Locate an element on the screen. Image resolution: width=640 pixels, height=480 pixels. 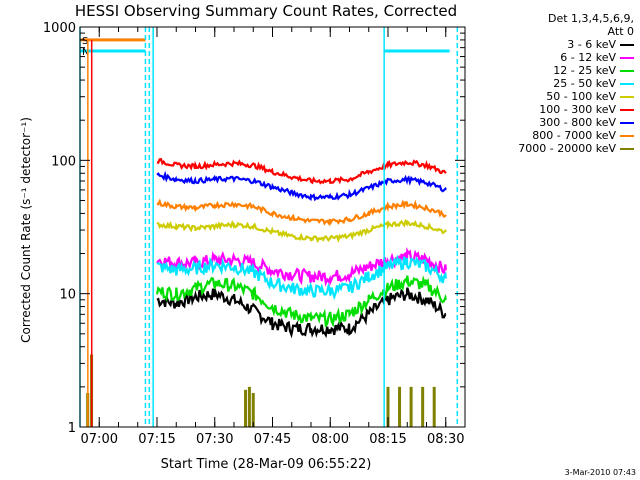
legend-entry: 800 - 7000 keV is located at coordinates (554, 135).